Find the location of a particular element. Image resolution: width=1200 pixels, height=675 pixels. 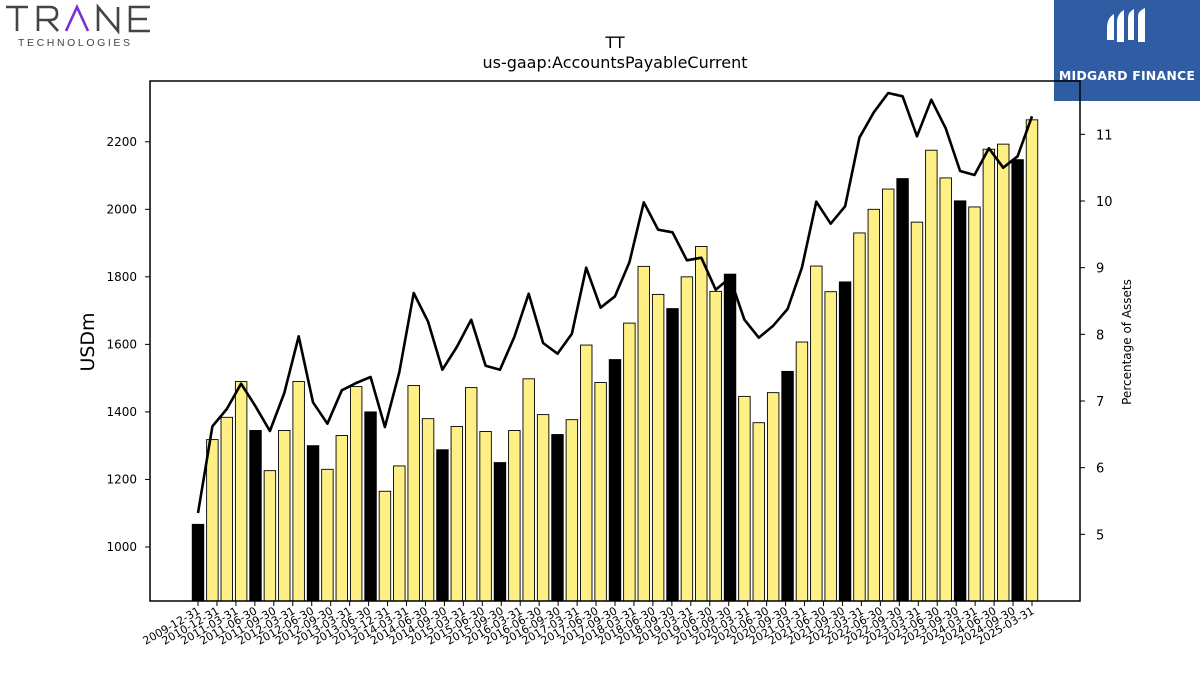

logo-subtitle: TECHNOLOGIES is located at coordinates (75, 43).